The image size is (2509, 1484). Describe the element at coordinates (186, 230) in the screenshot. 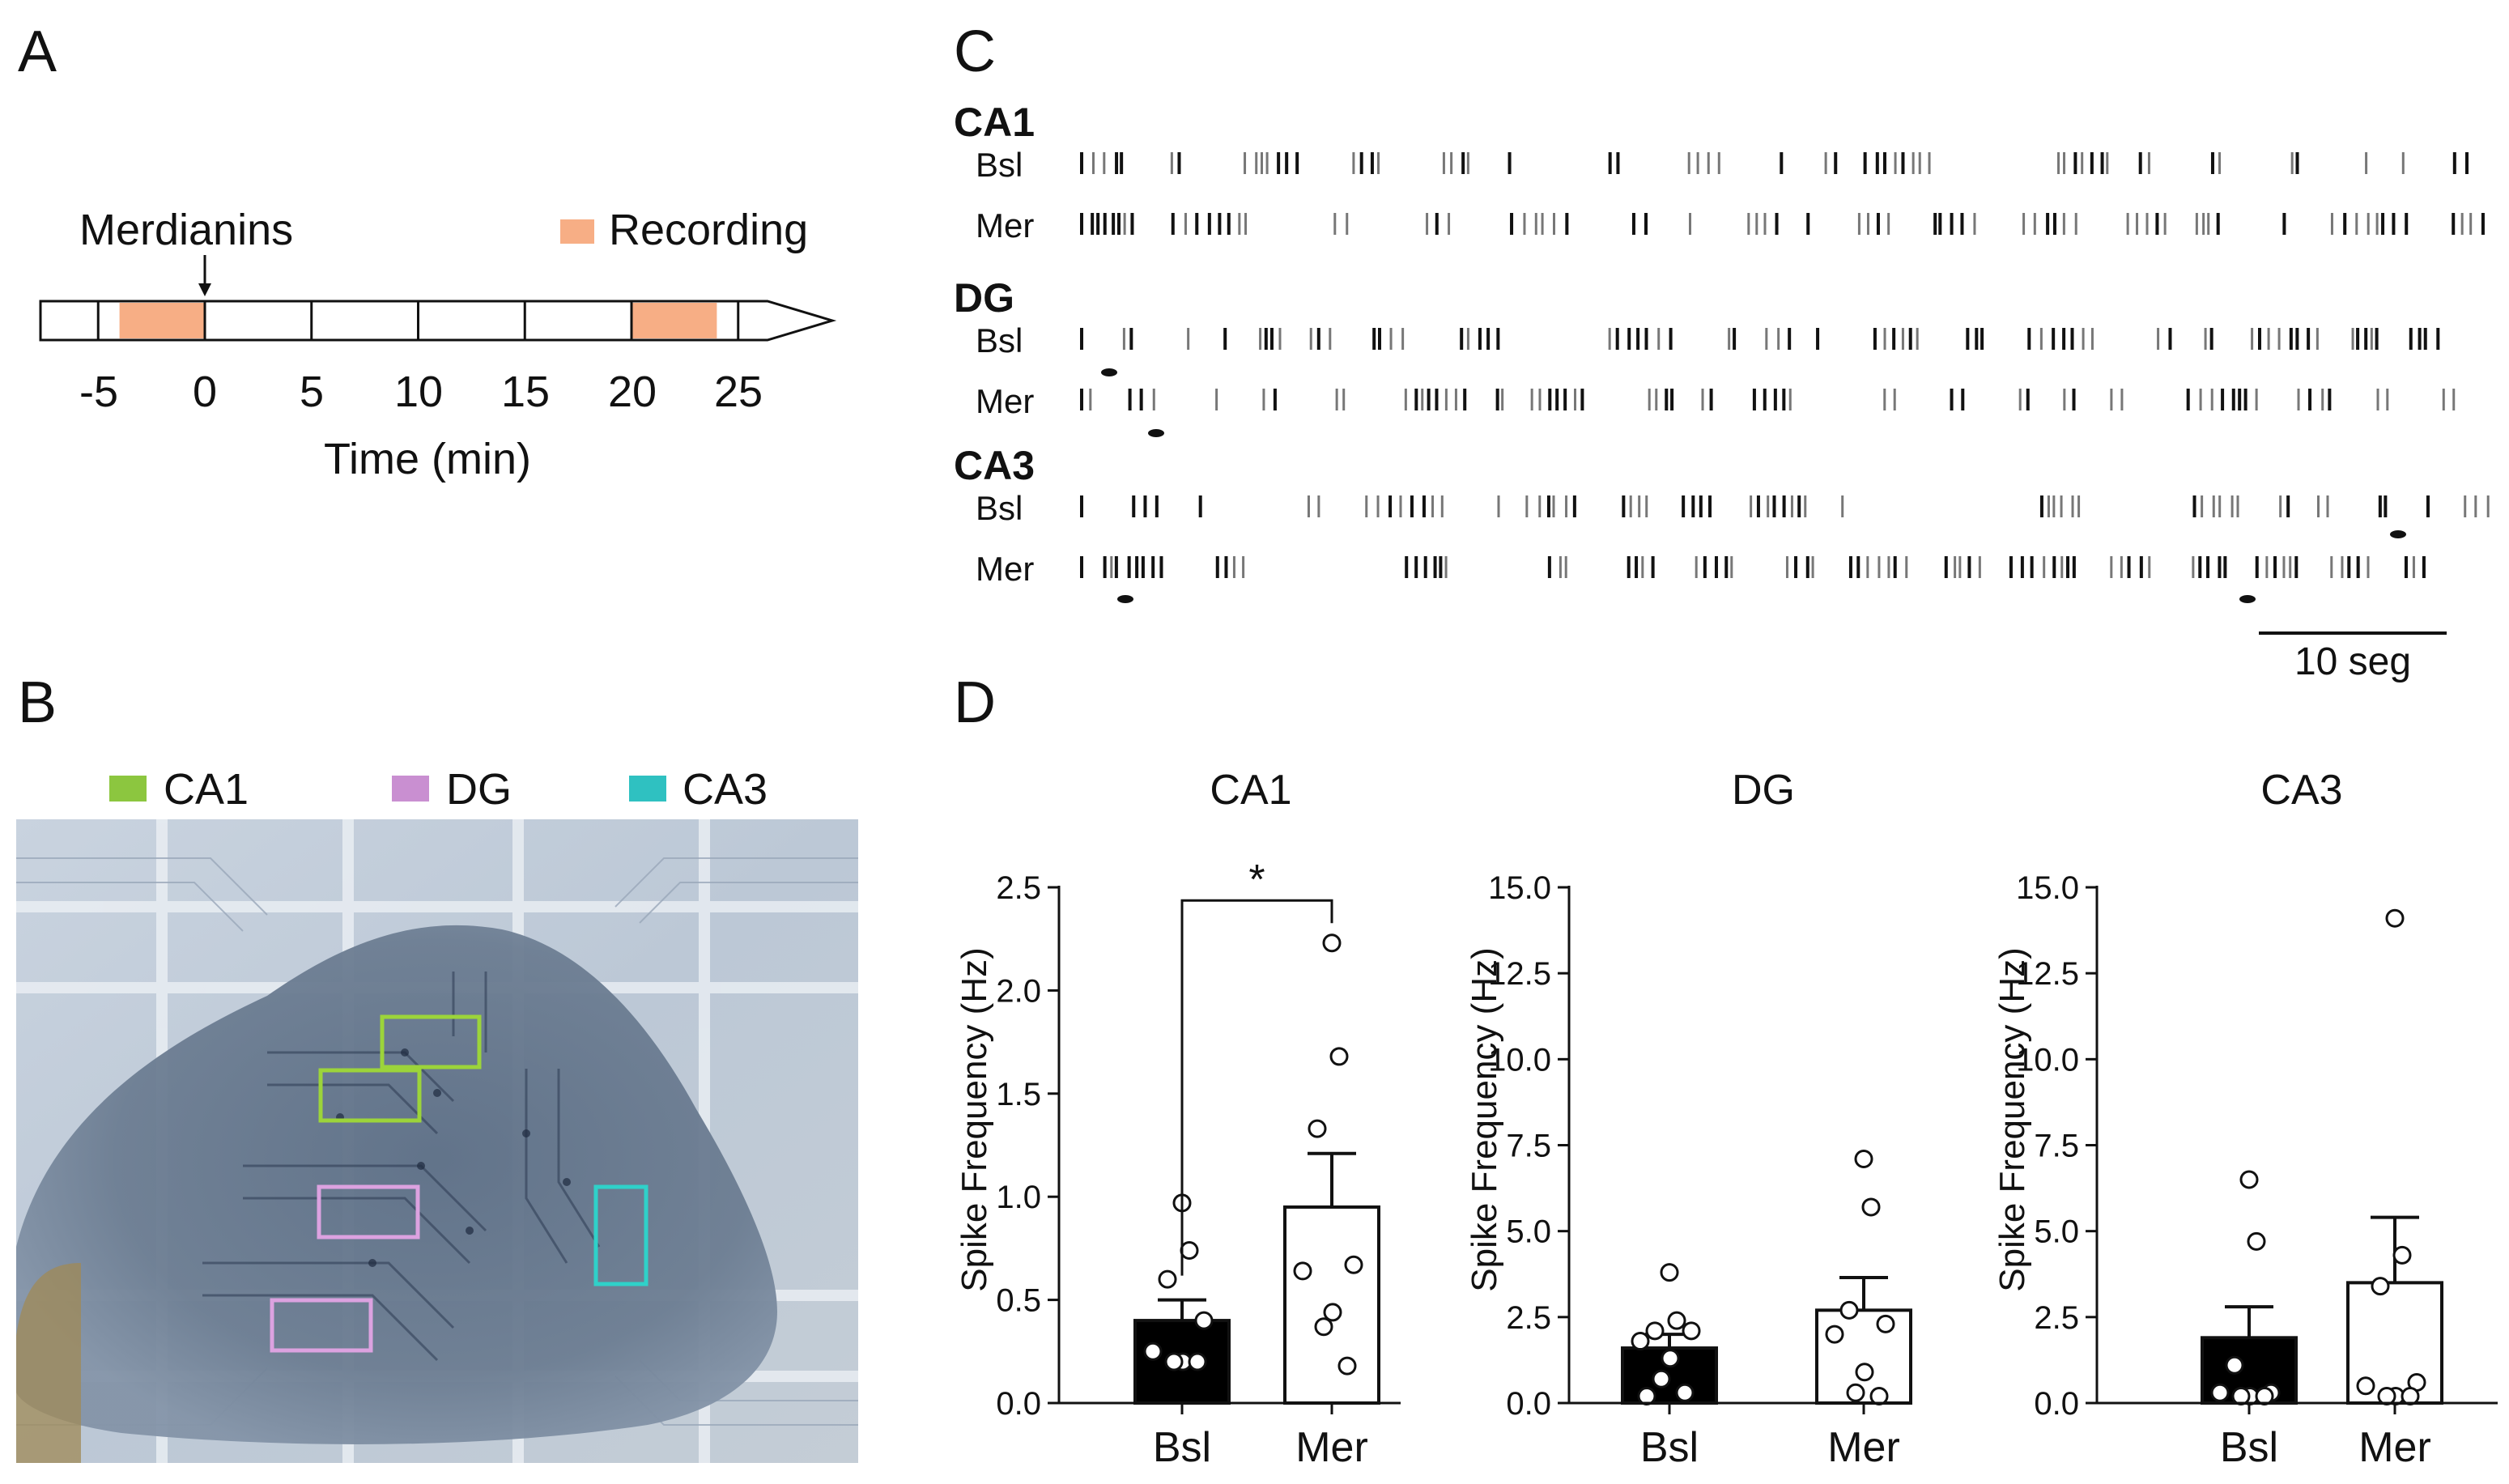

I see `drug-label: Merdianins` at that location.